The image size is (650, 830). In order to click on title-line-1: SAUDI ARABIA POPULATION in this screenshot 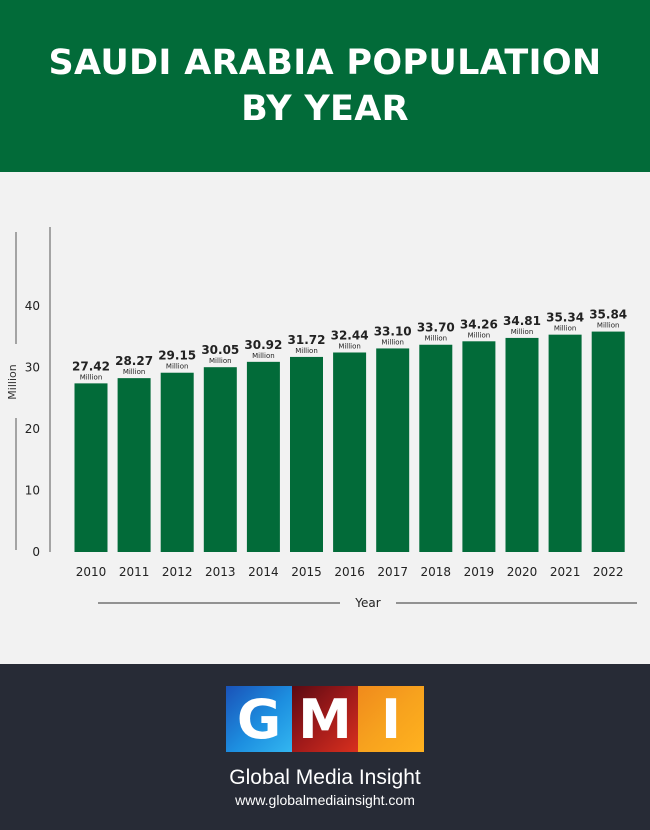, I will do `click(325, 63)`.